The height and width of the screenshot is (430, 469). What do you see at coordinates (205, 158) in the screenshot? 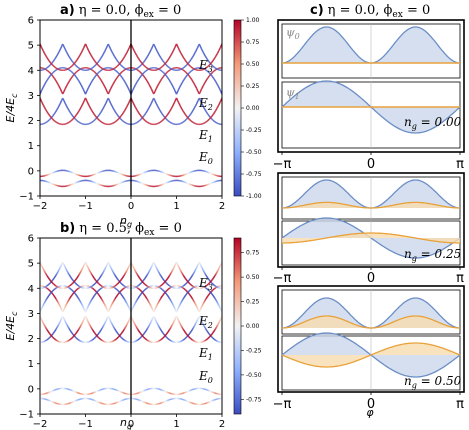
I see `panel-a-label-E0: E0` at bounding box center [205, 158].